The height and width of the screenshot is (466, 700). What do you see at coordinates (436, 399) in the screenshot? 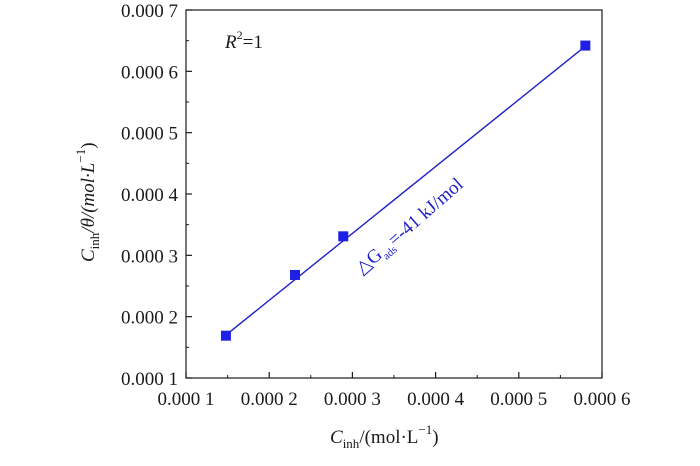
I see `x-tick-label: 0.000 4` at bounding box center [436, 399].